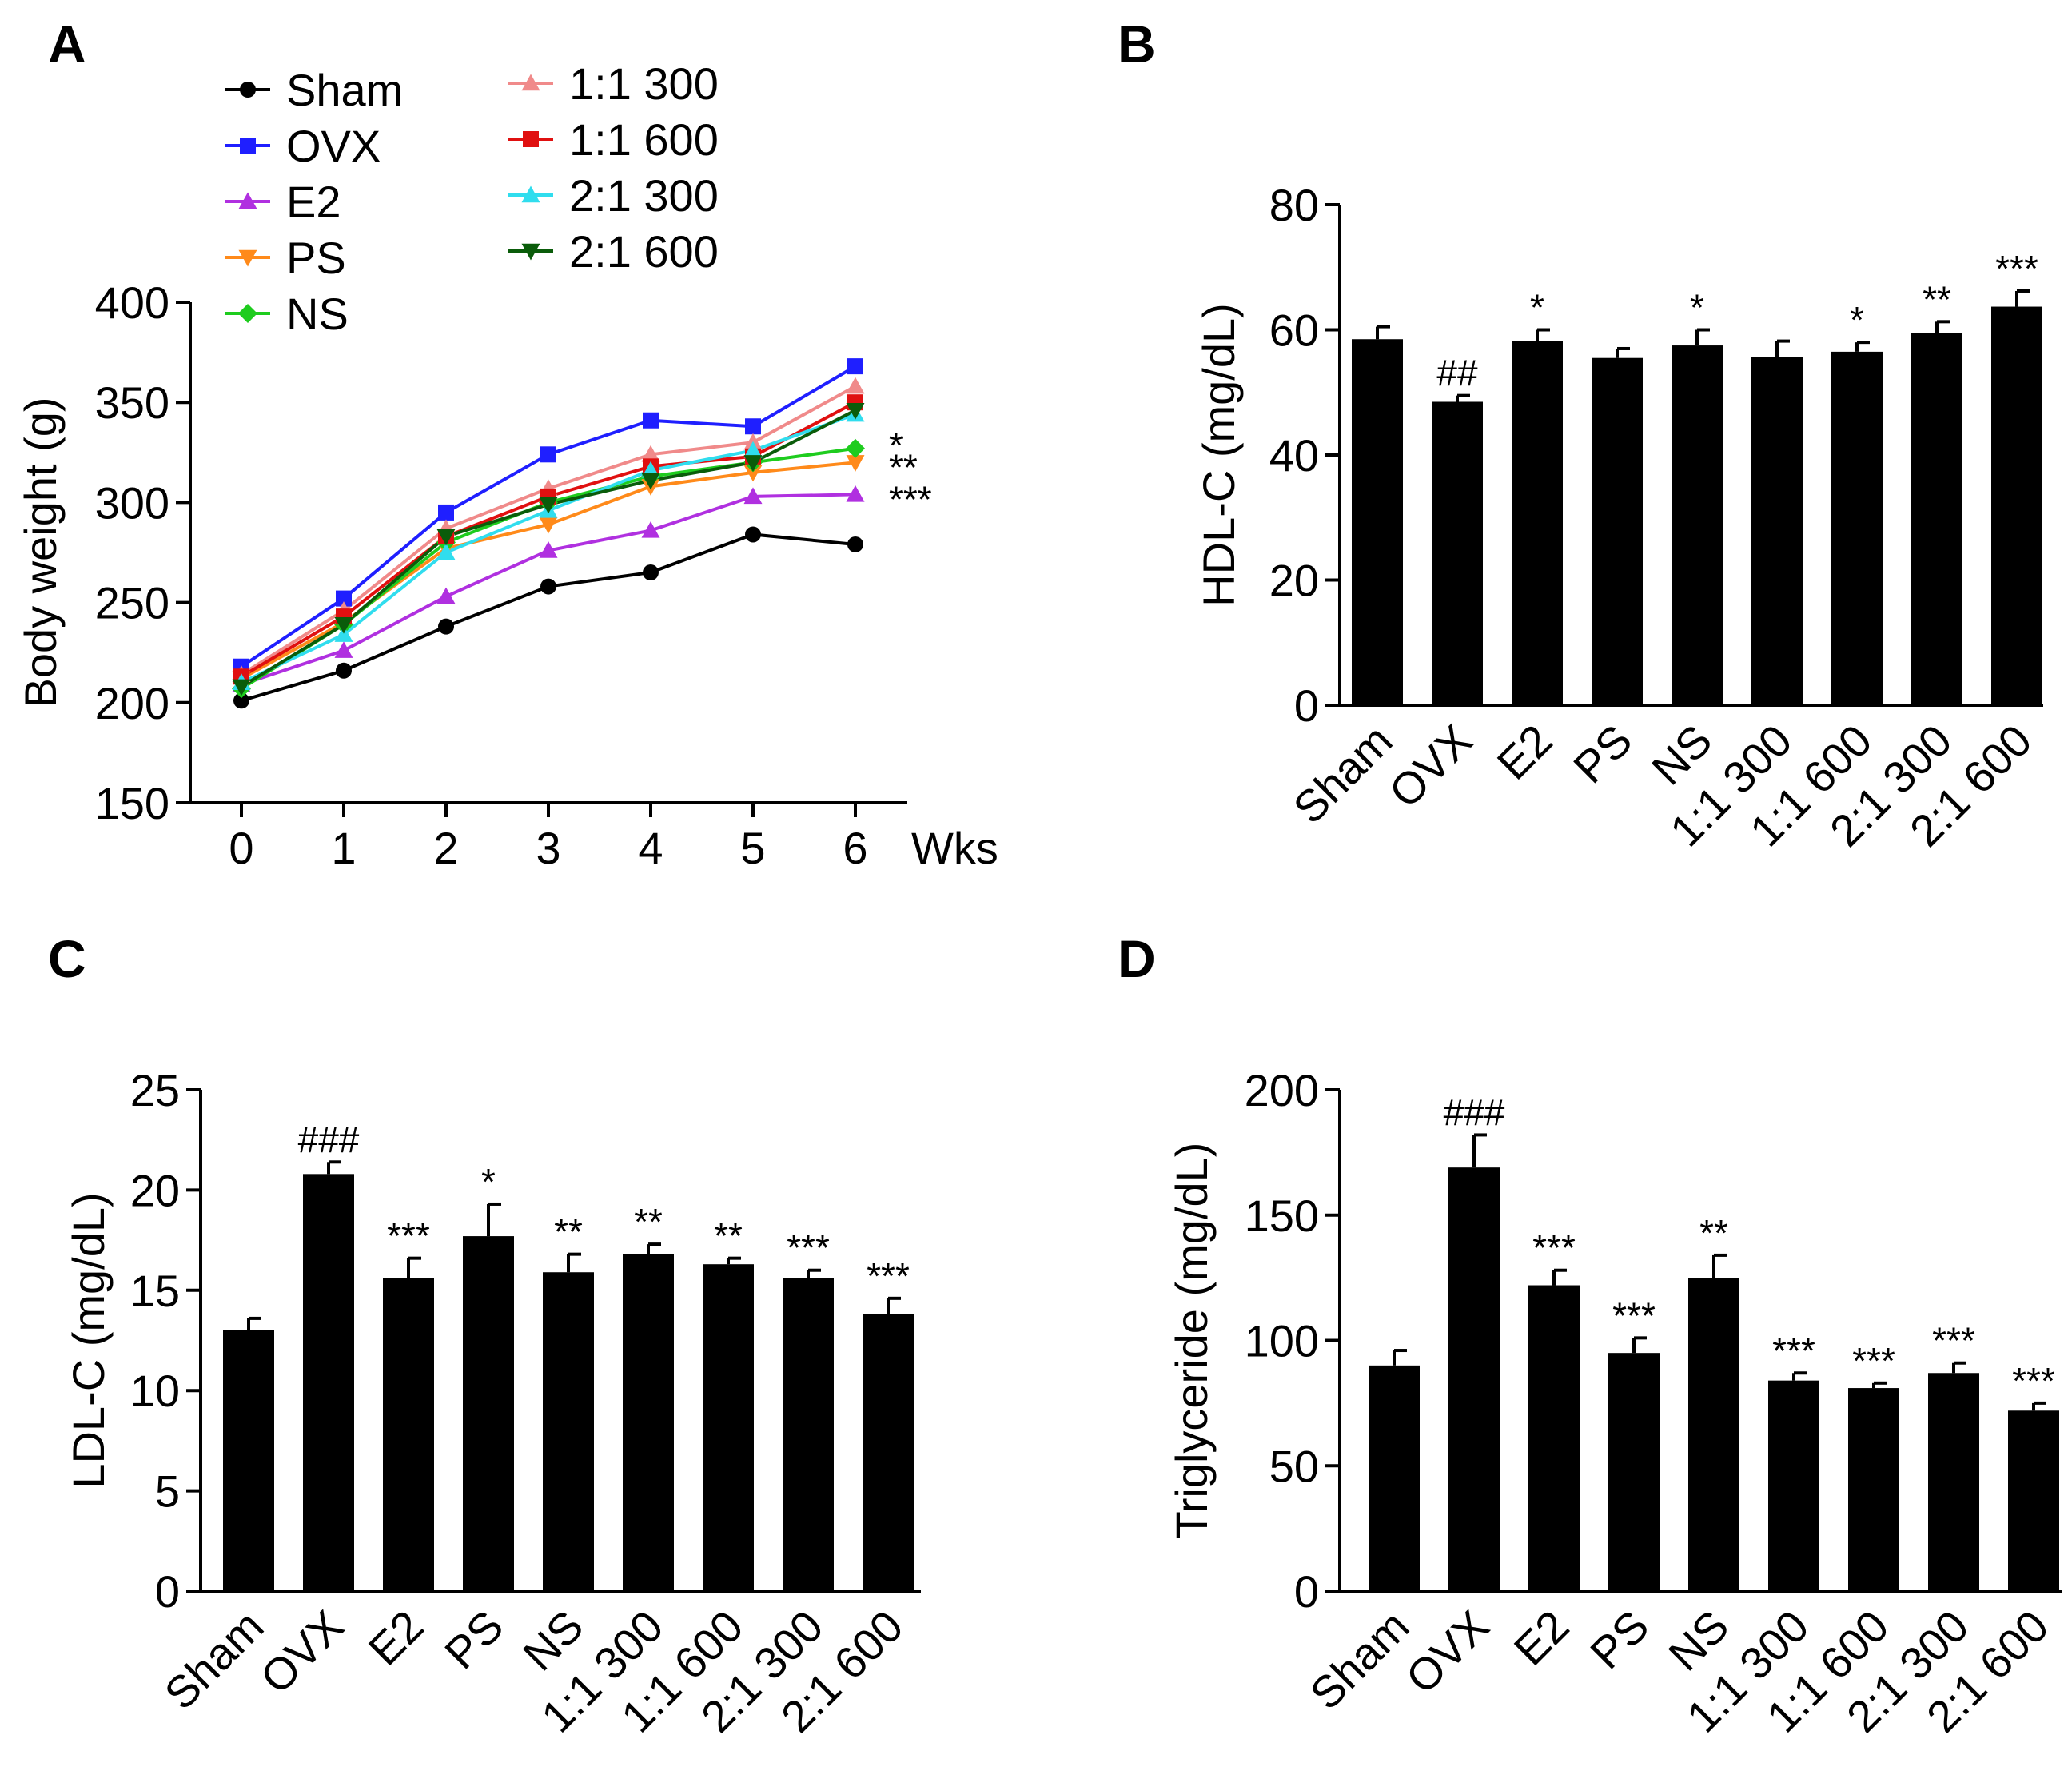 The width and height of the screenshot is (2072, 1775). I want to click on significance-2-1-300: **, so click(1937, 299).